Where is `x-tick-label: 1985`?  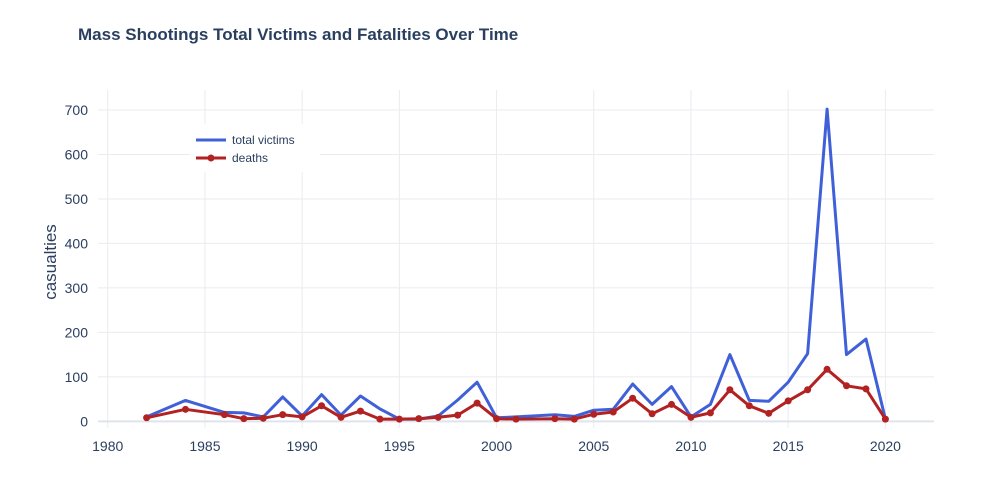
x-tick-label: 1985 is located at coordinates (204, 446).